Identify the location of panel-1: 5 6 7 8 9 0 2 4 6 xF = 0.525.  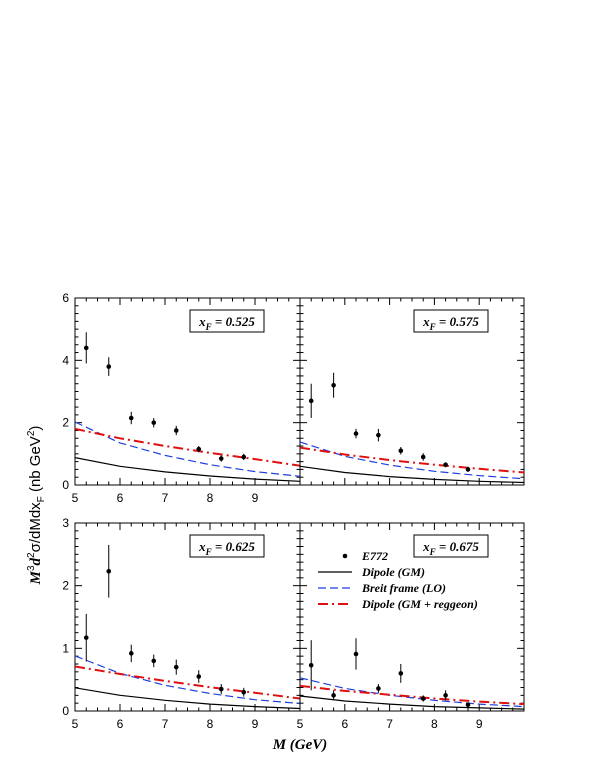
(181, 398).